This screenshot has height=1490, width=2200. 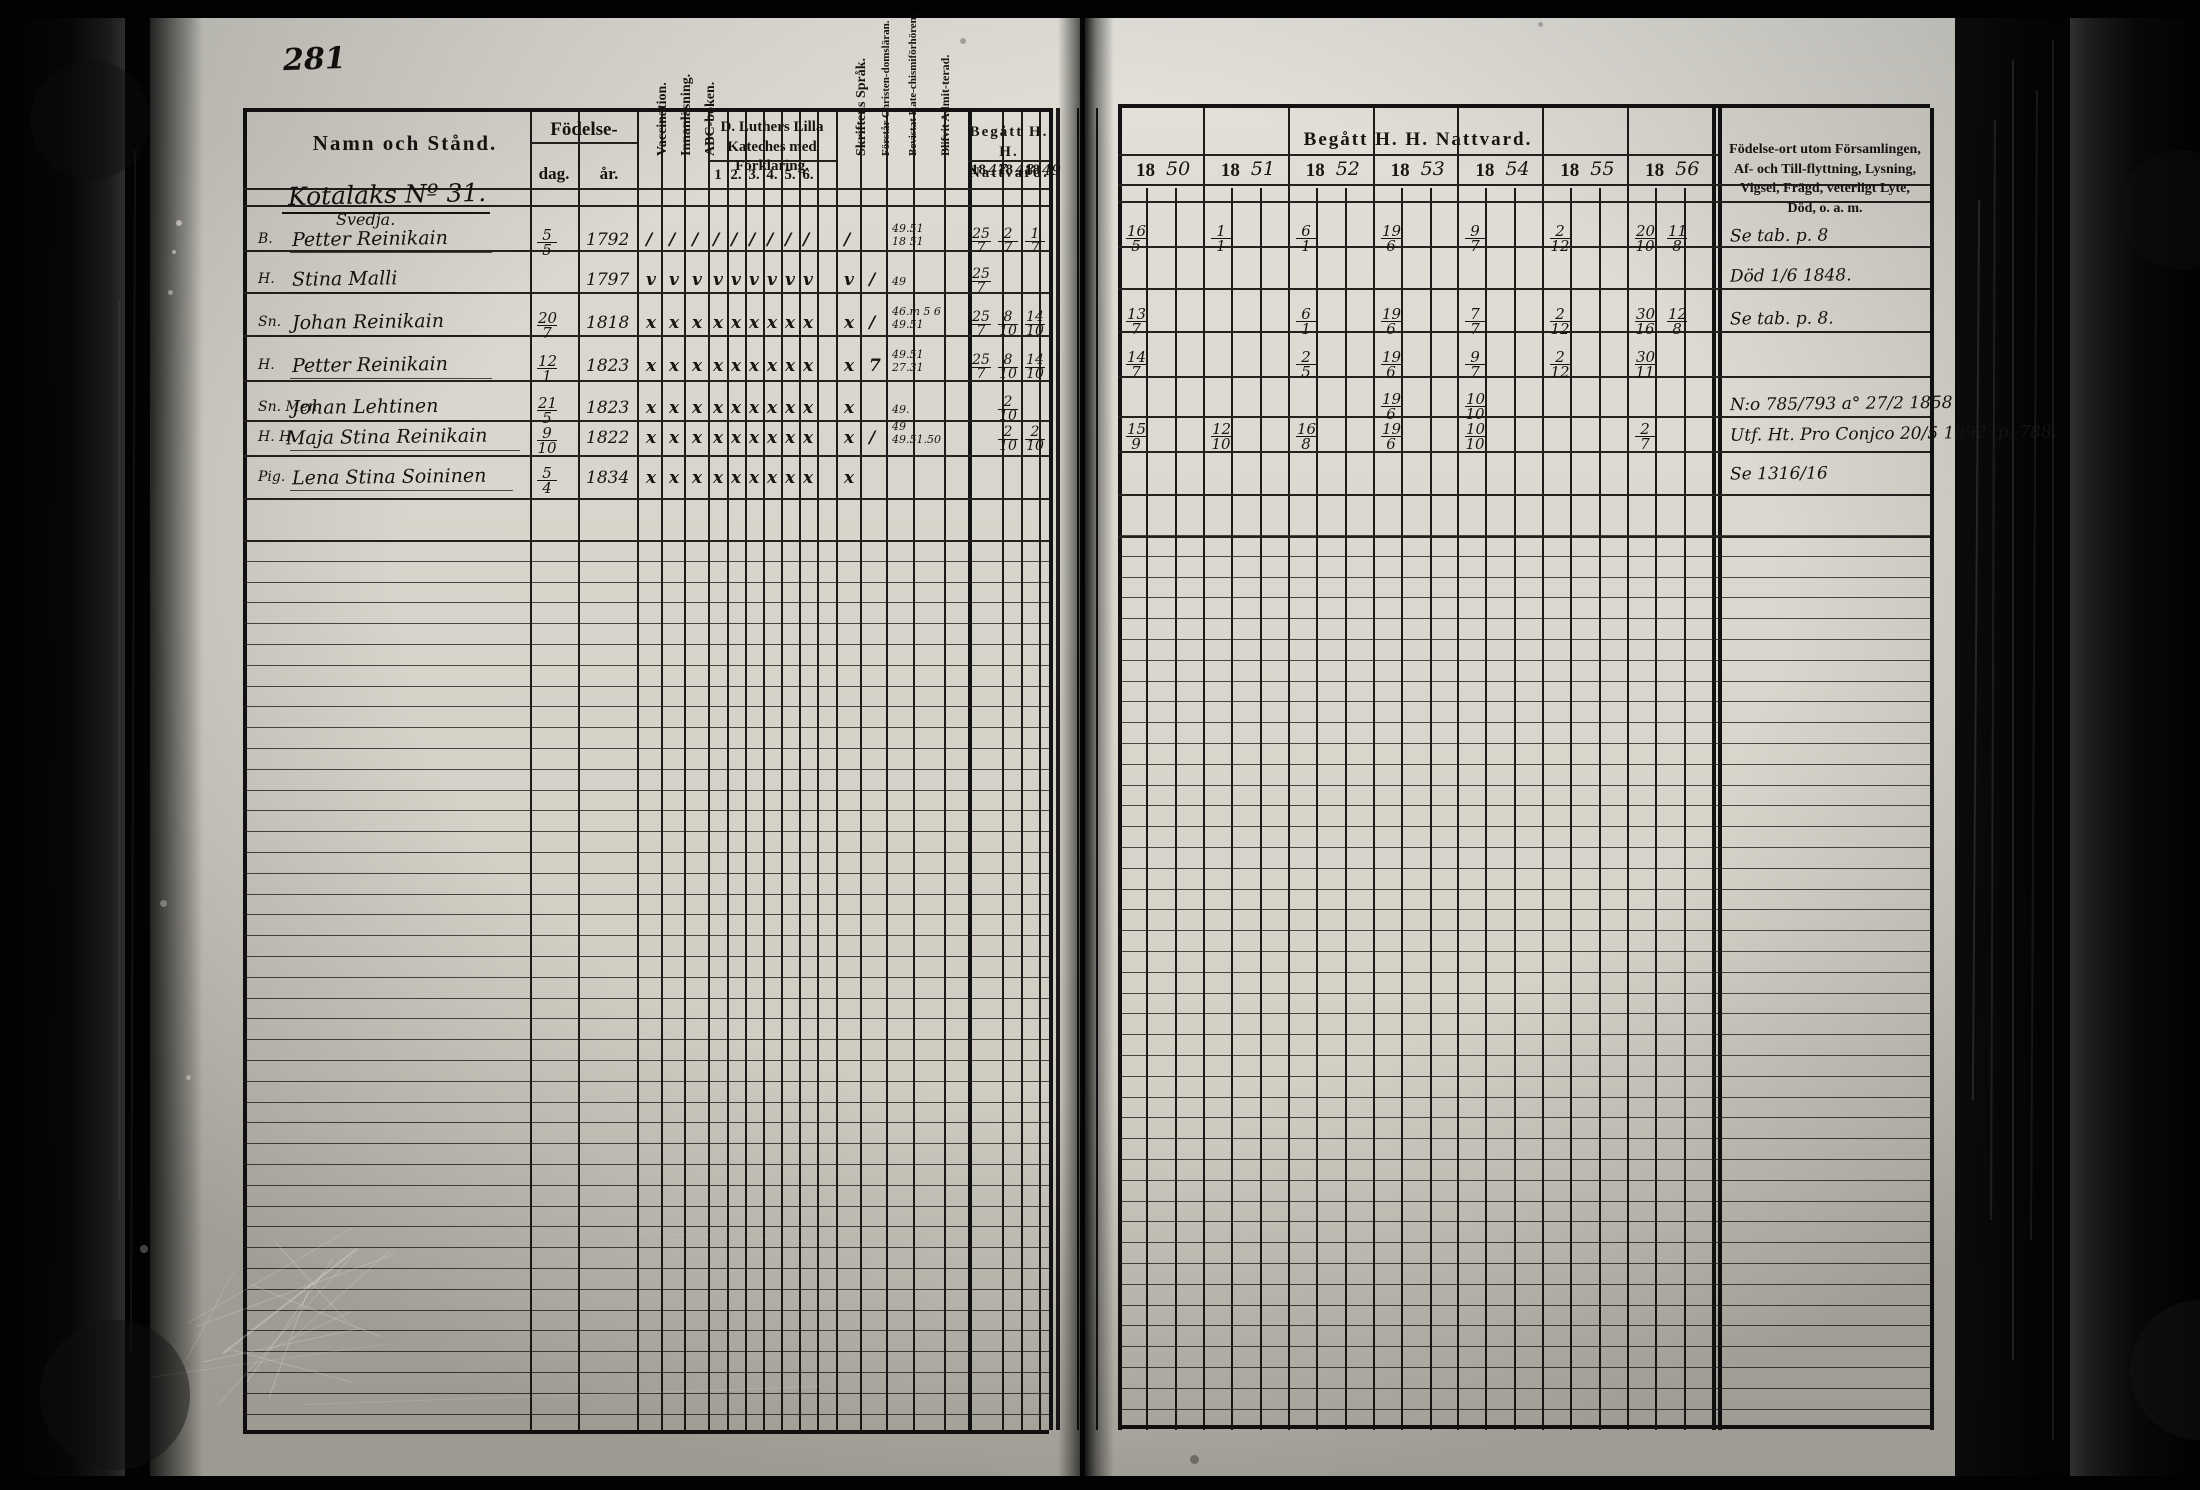 I want to click on row-communion-right: 12 10, so click(x=1221, y=437).